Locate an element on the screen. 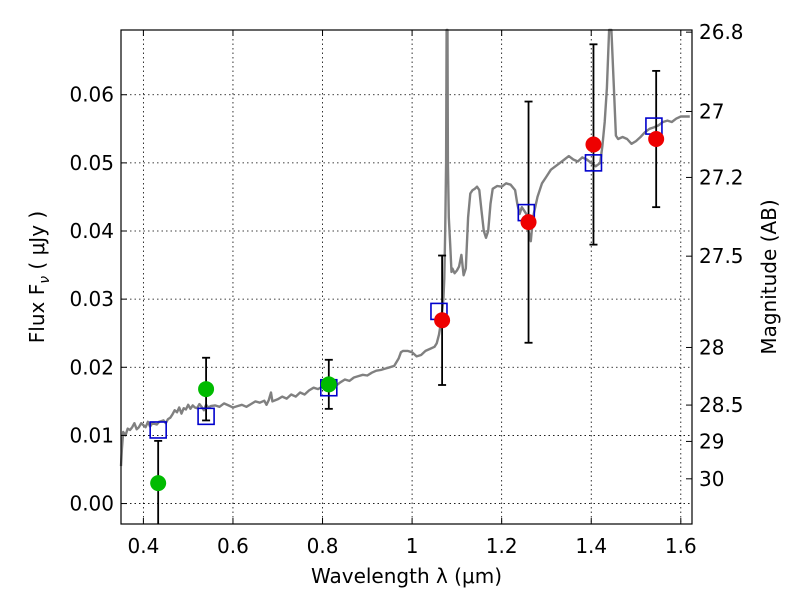 This screenshot has width=800, height=600. right-axis-tick-label: 26.8 is located at coordinates (721, 32).